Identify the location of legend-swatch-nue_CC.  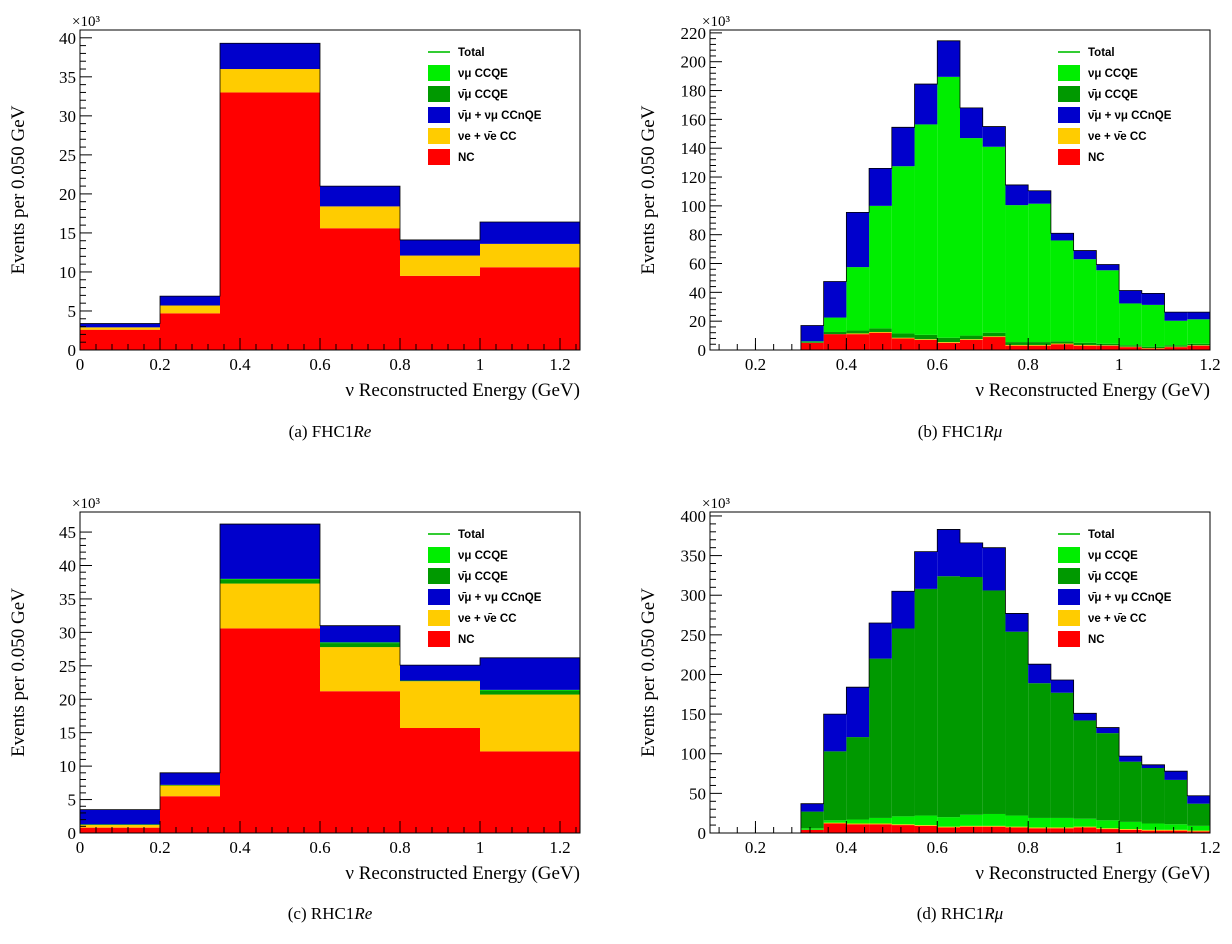
(439, 618).